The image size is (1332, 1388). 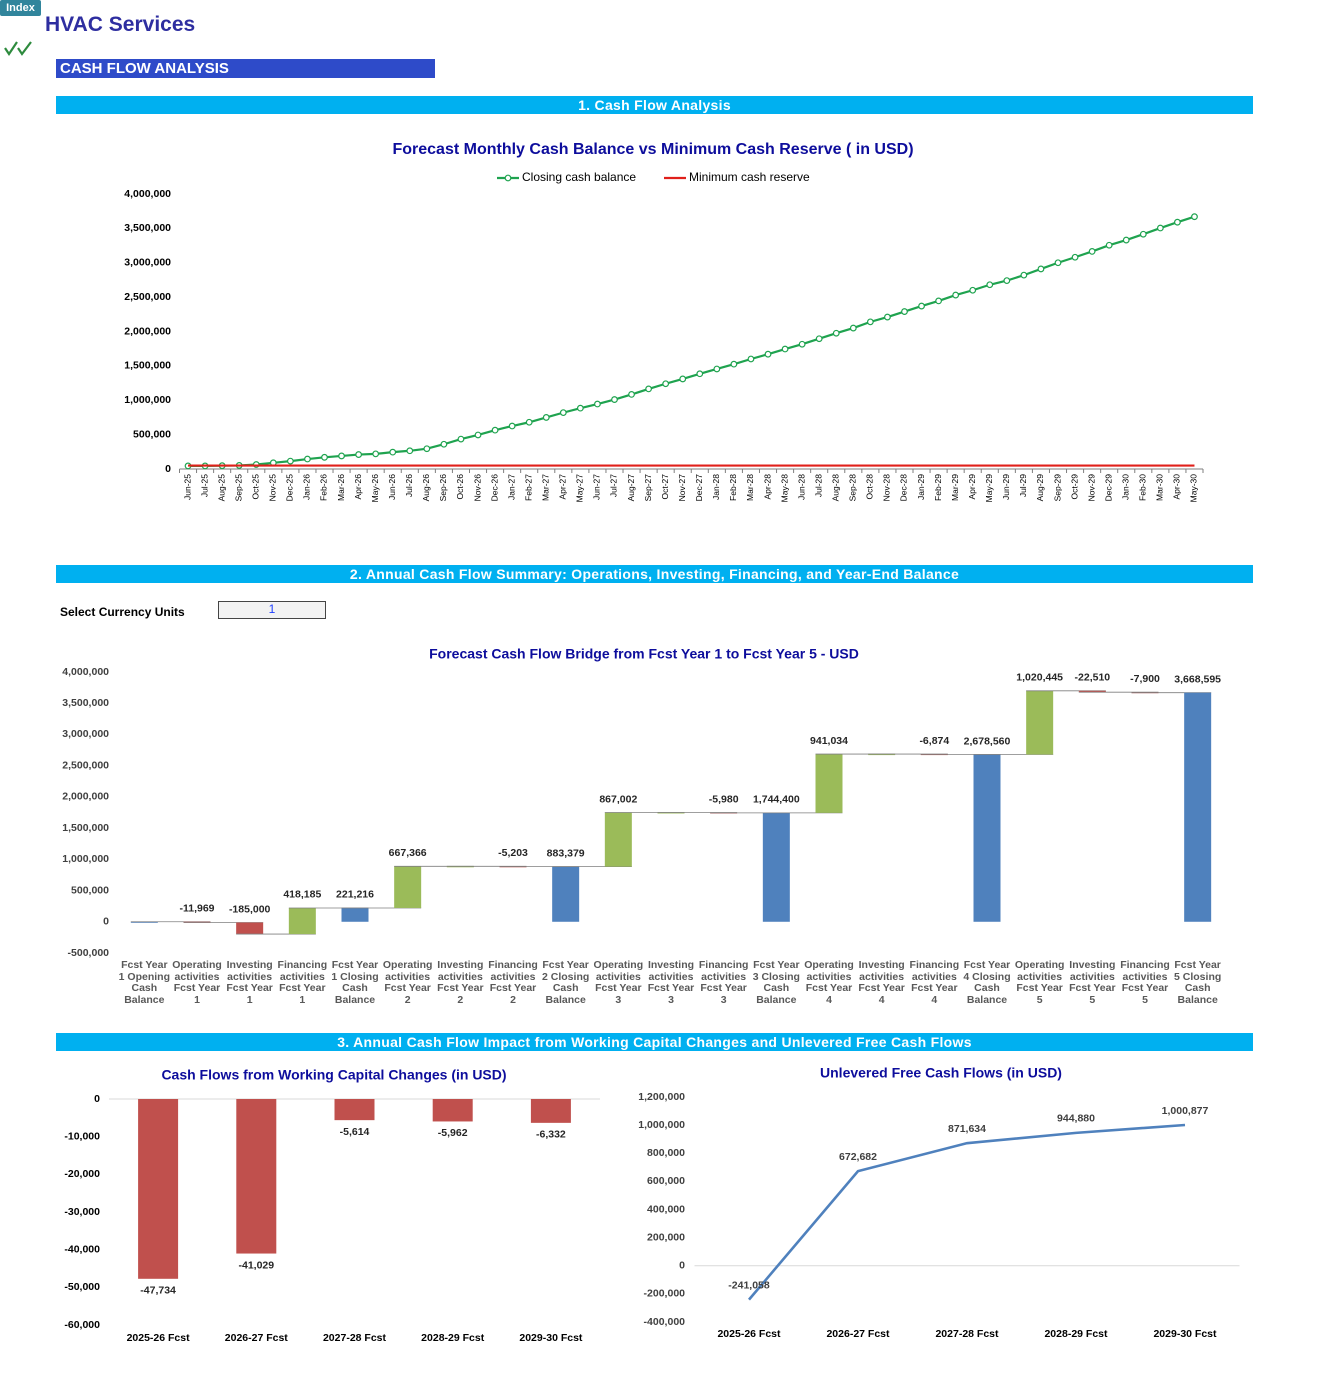 What do you see at coordinates (238, 488) in the screenshot?
I see `x-tick-label: Sep-25` at bounding box center [238, 488].